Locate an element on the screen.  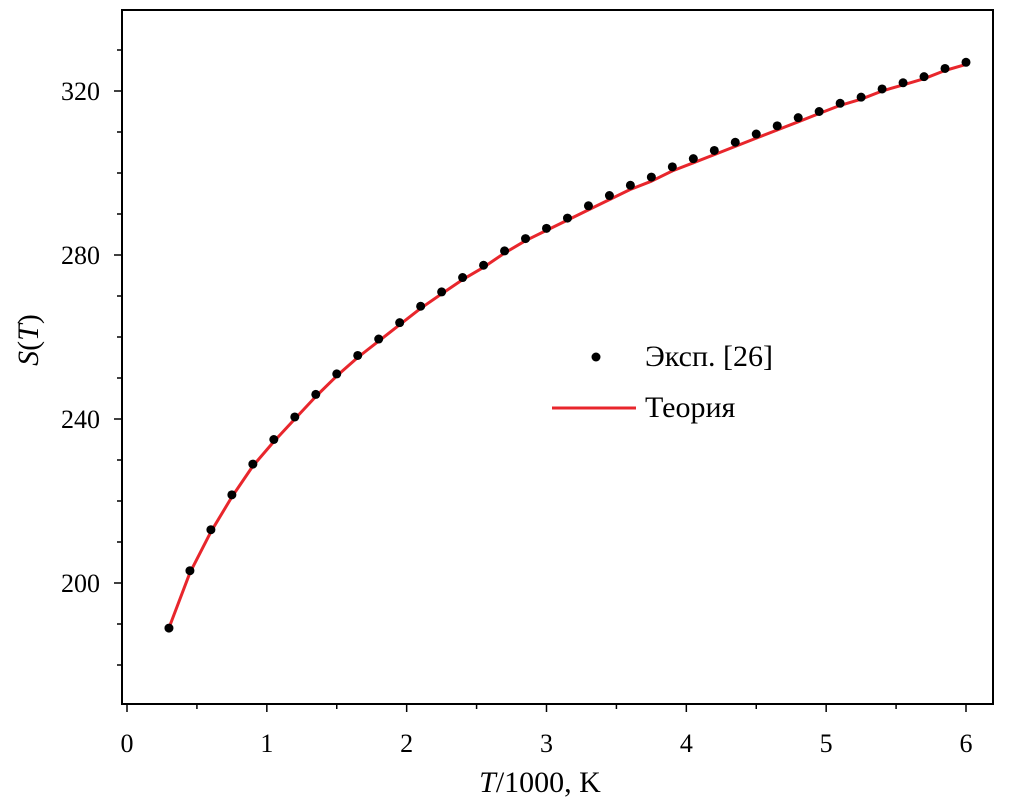
x-tick-label: 1 is located at coordinates (266, 743).